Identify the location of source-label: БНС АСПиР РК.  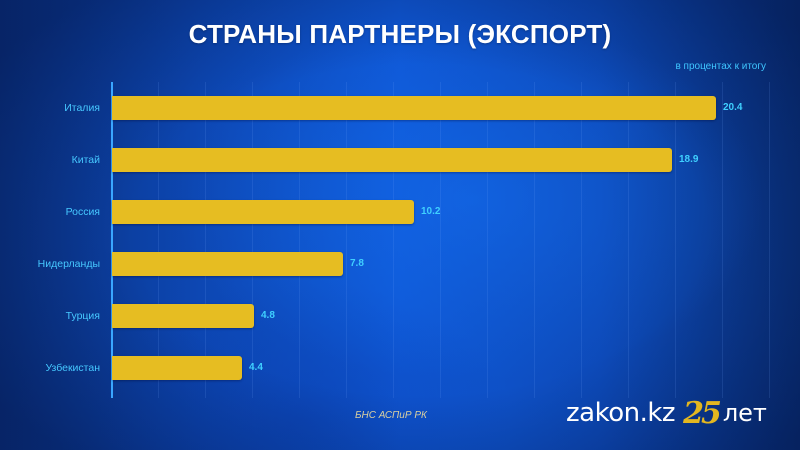
(391, 415).